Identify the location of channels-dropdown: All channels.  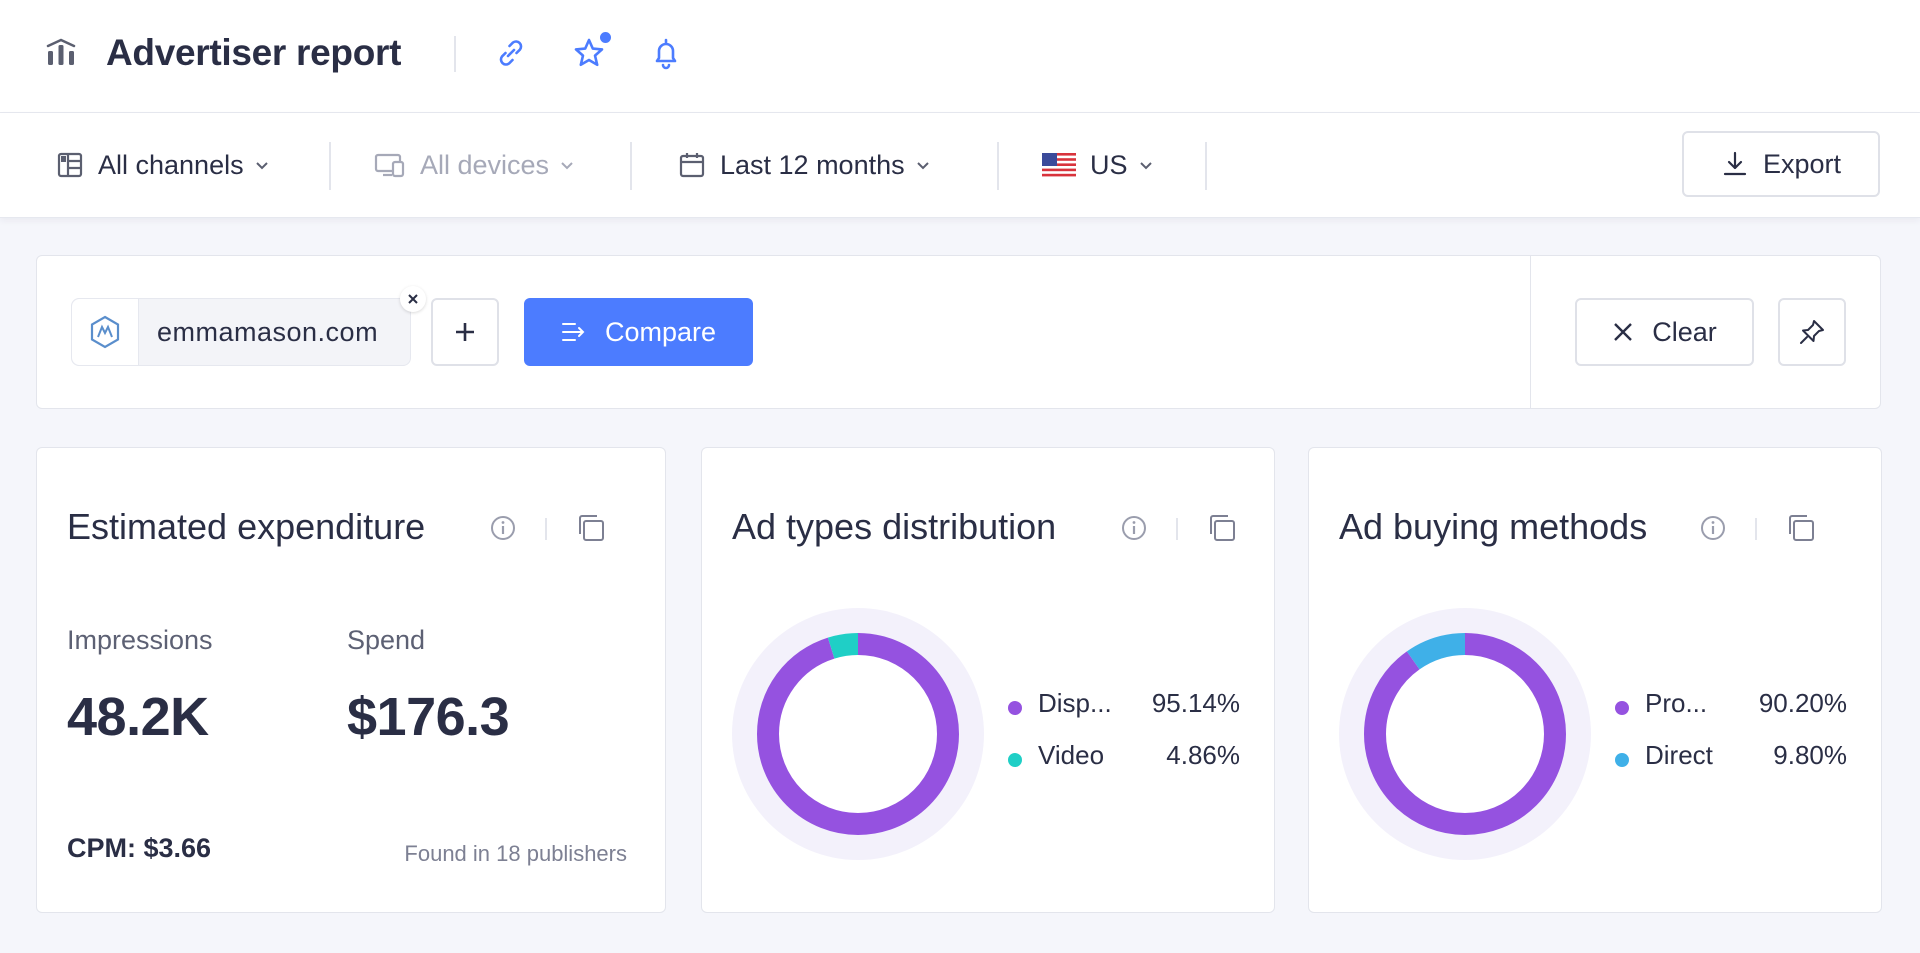
(163, 165).